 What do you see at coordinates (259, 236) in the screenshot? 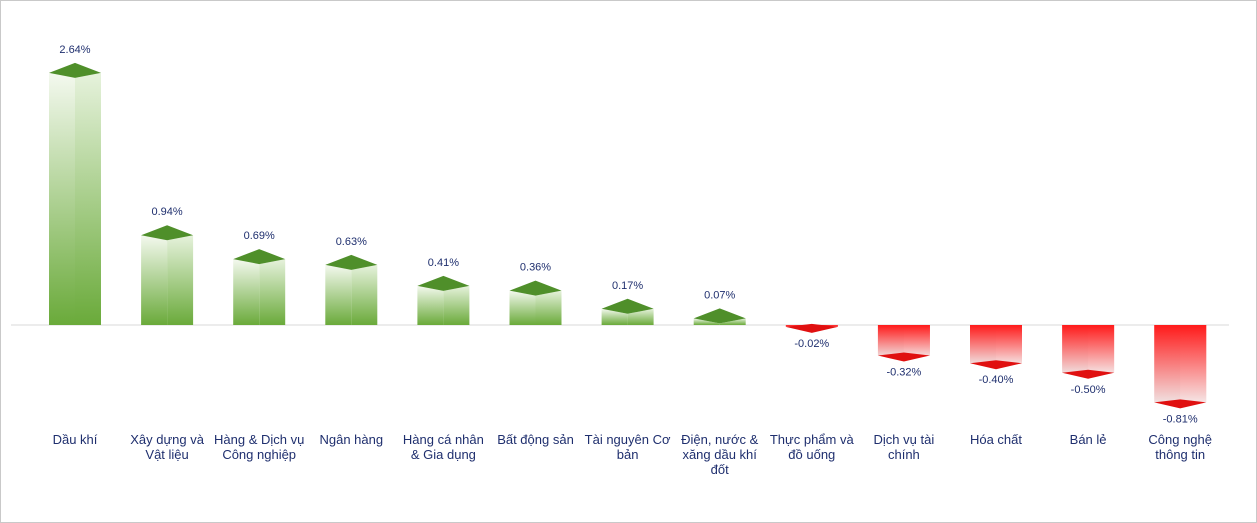
I see `value-label: 0.69%` at bounding box center [259, 236].